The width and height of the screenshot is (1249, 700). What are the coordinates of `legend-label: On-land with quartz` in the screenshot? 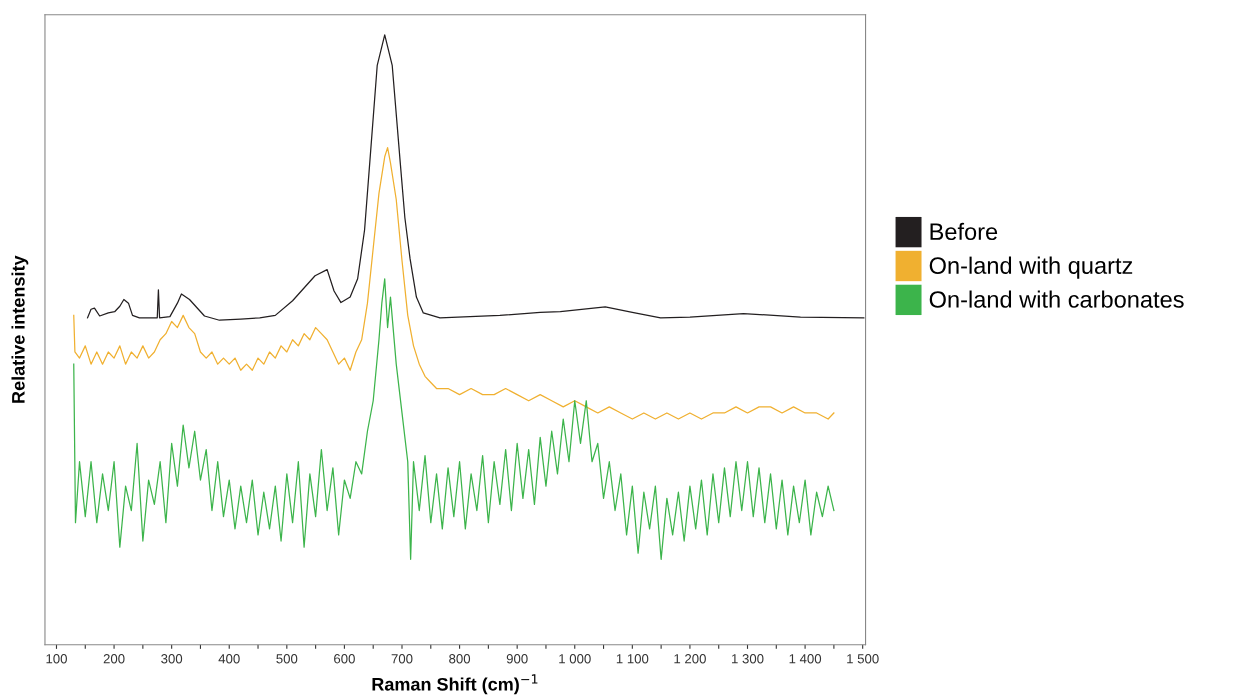 It's located at (1031, 267).